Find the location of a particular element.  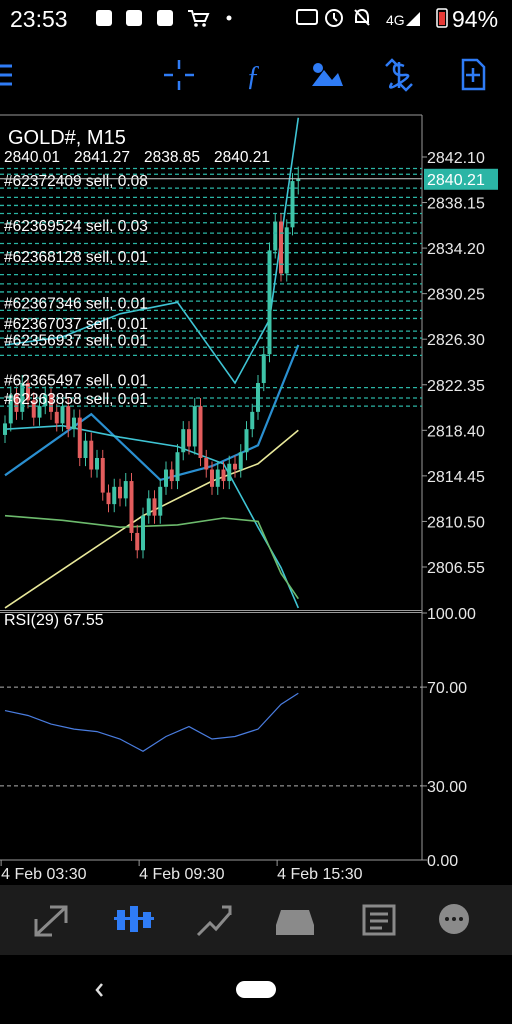

crosshair-button is located at coordinates (179, 75).